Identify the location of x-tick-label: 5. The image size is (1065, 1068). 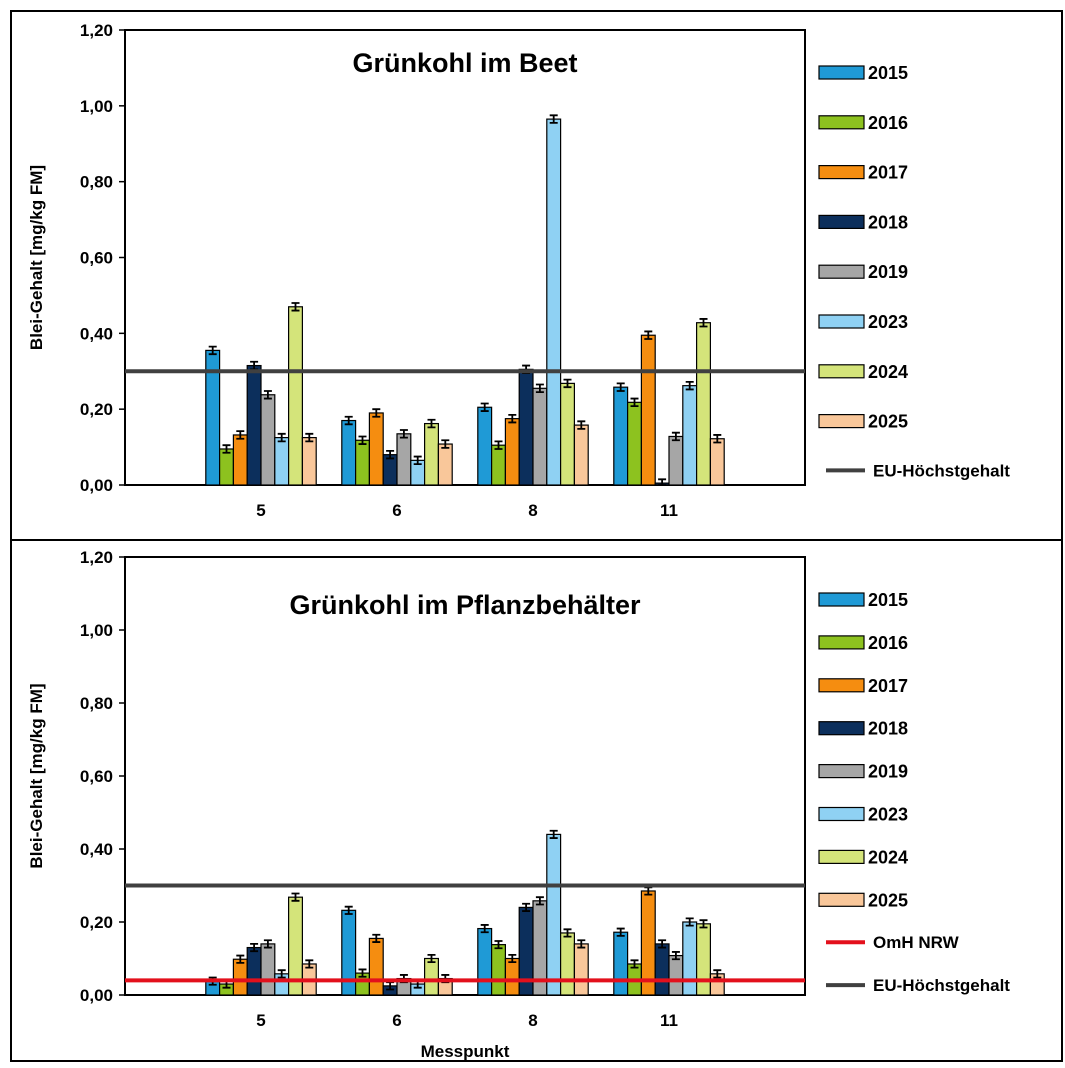
(260, 510).